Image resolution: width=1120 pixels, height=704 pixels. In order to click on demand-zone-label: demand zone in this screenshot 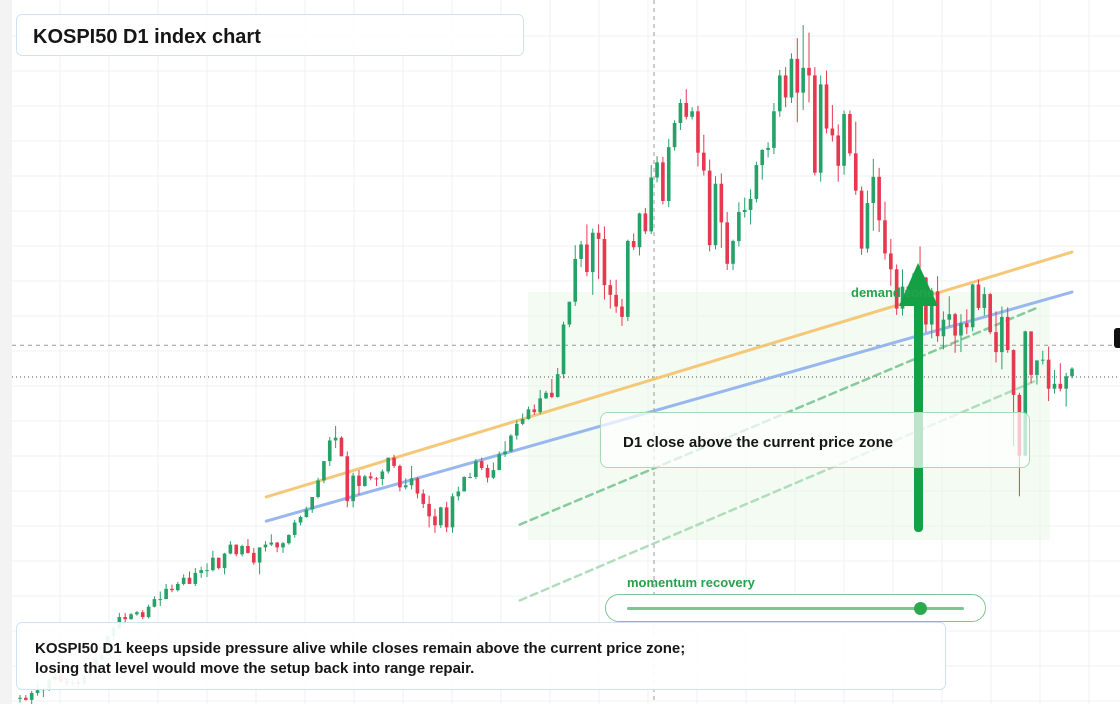, I will do `click(893, 292)`.